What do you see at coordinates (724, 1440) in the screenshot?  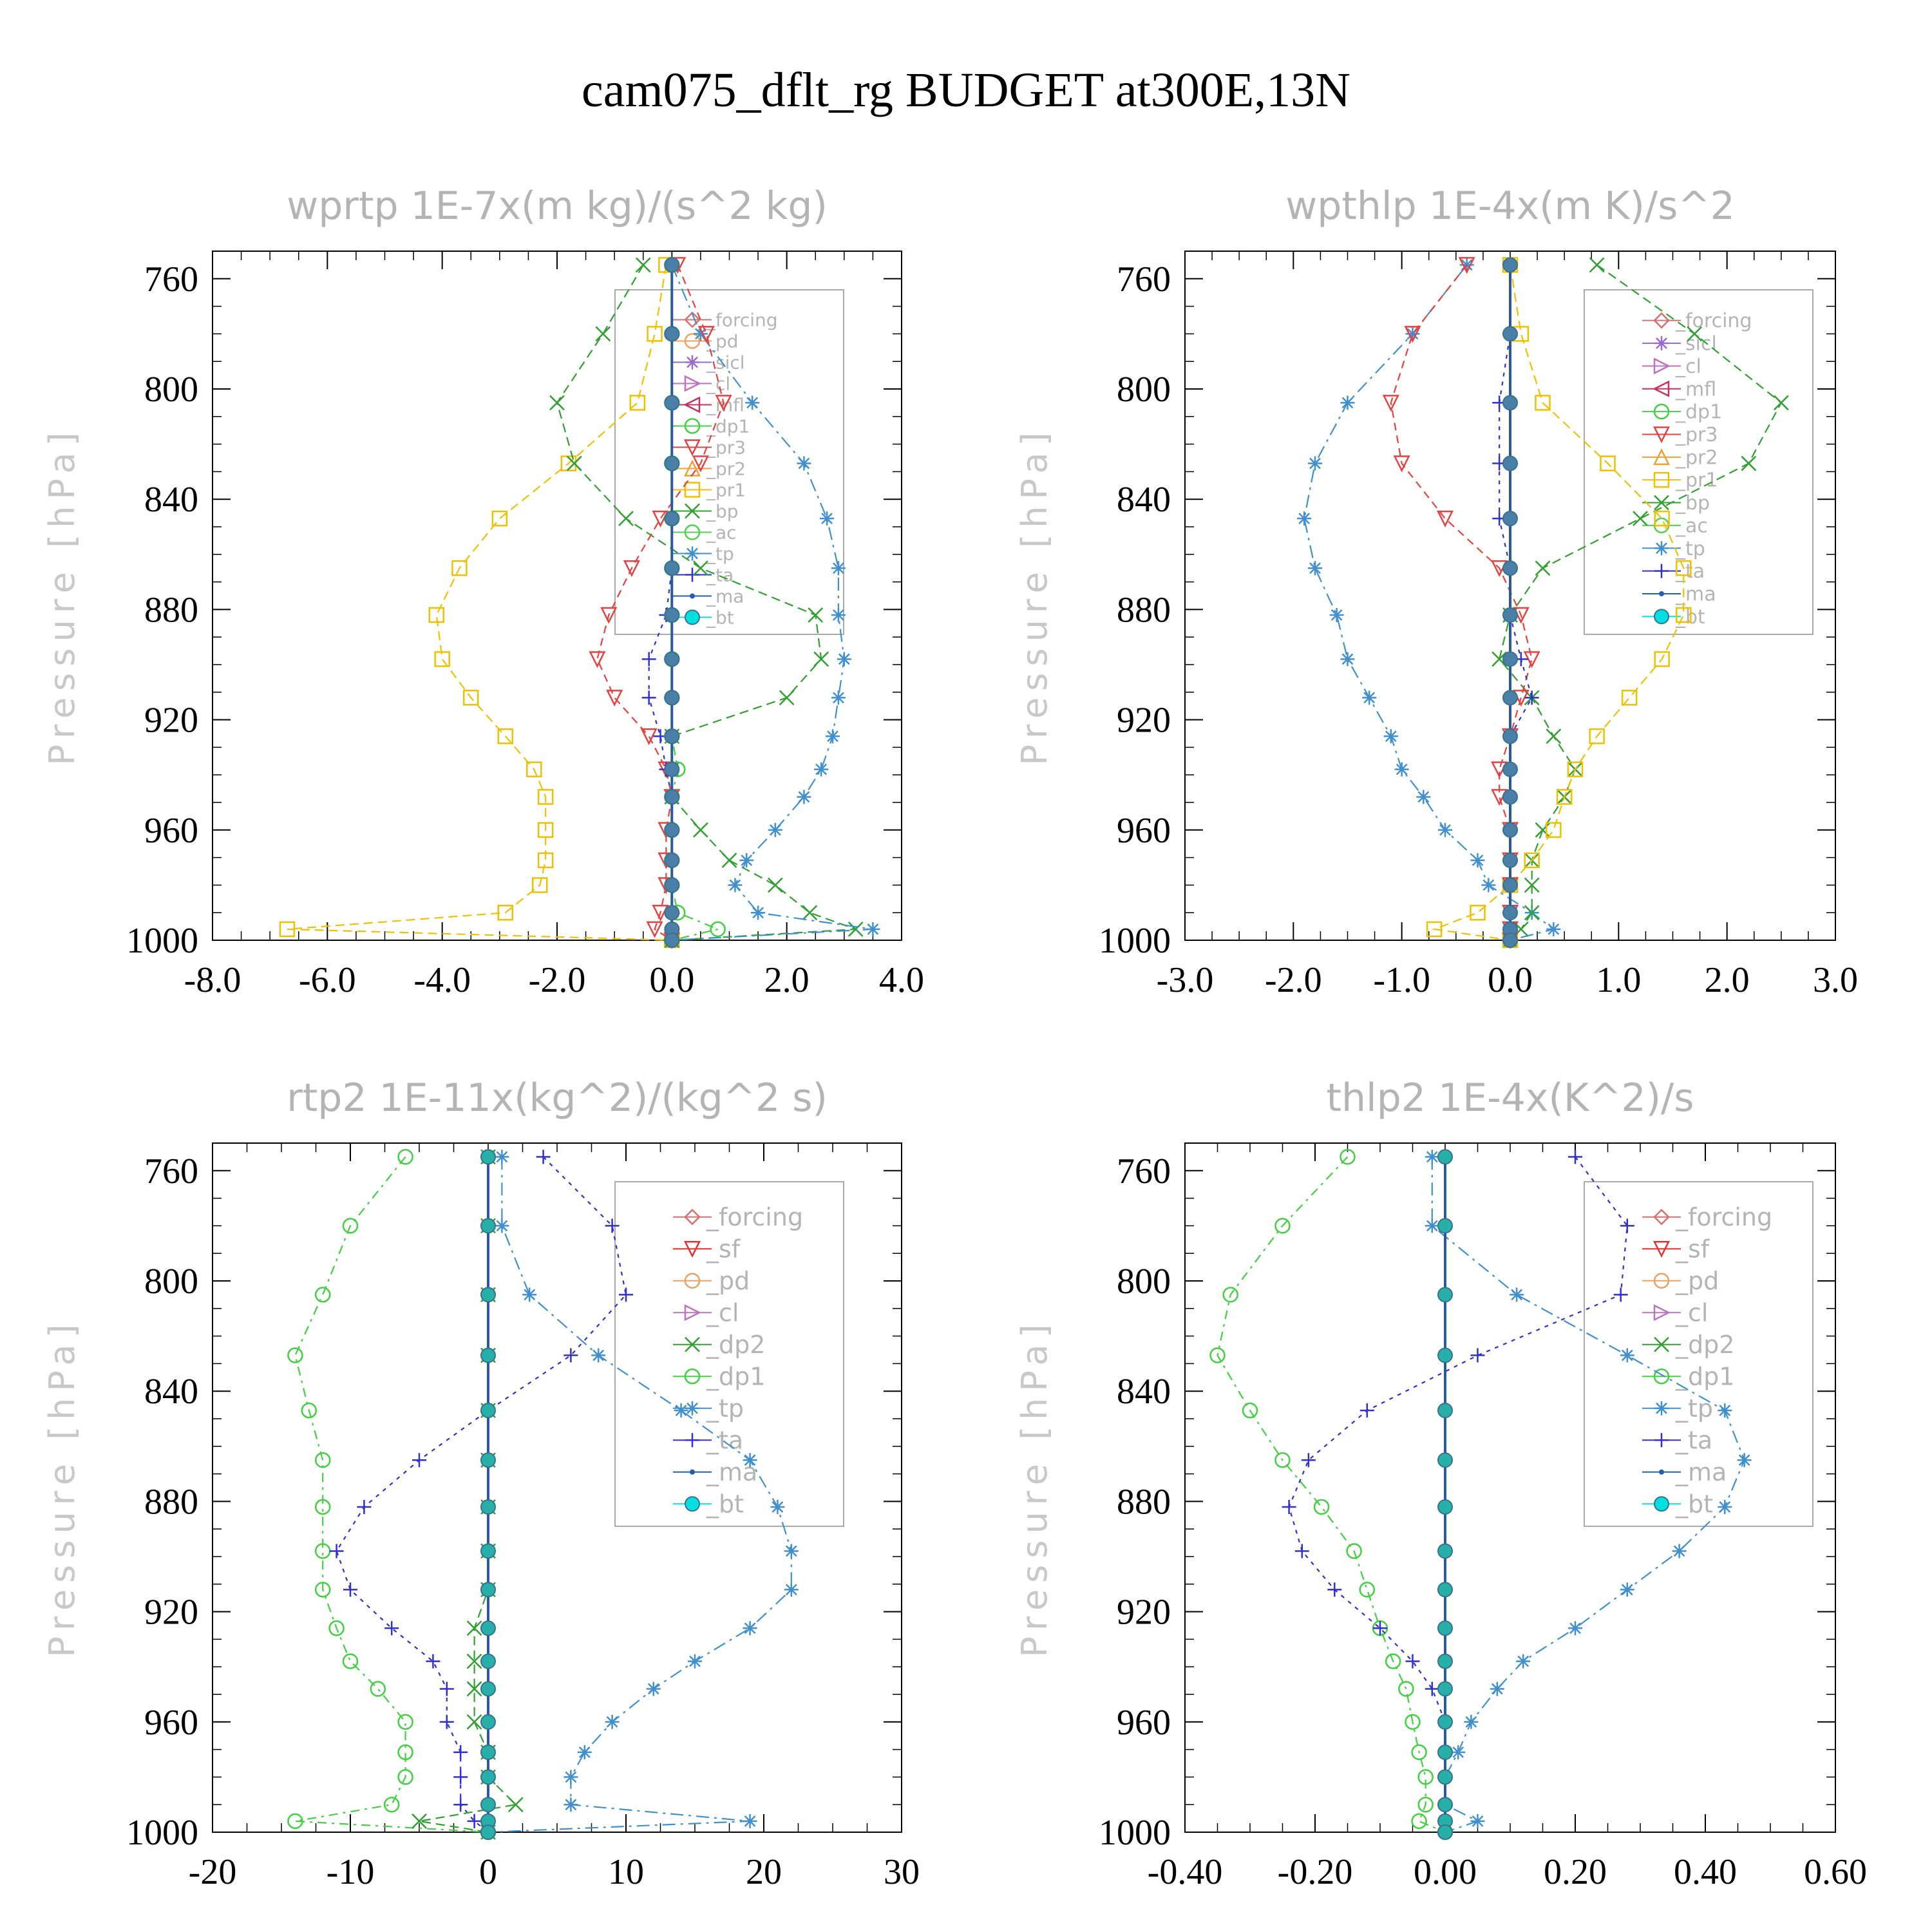 I see `legend-entry: _ta` at bounding box center [724, 1440].